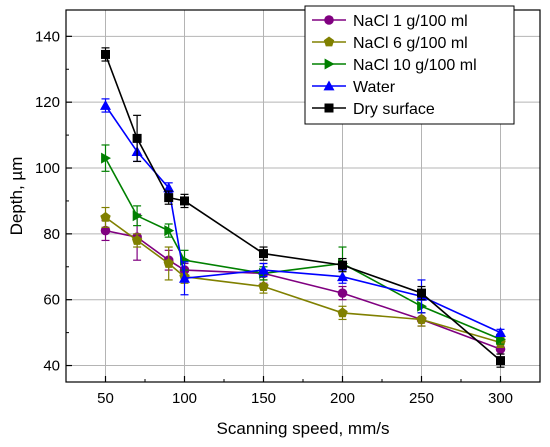  I want to click on x-tick-label: 50, so click(105, 398).